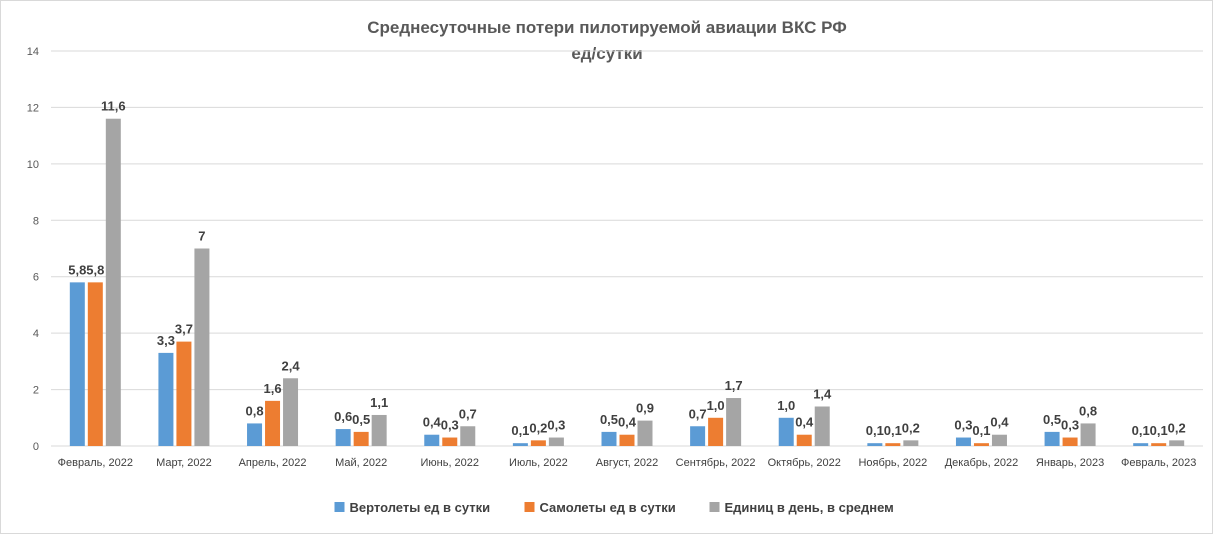  I want to click on y-tick-label: 10, so click(33, 165).